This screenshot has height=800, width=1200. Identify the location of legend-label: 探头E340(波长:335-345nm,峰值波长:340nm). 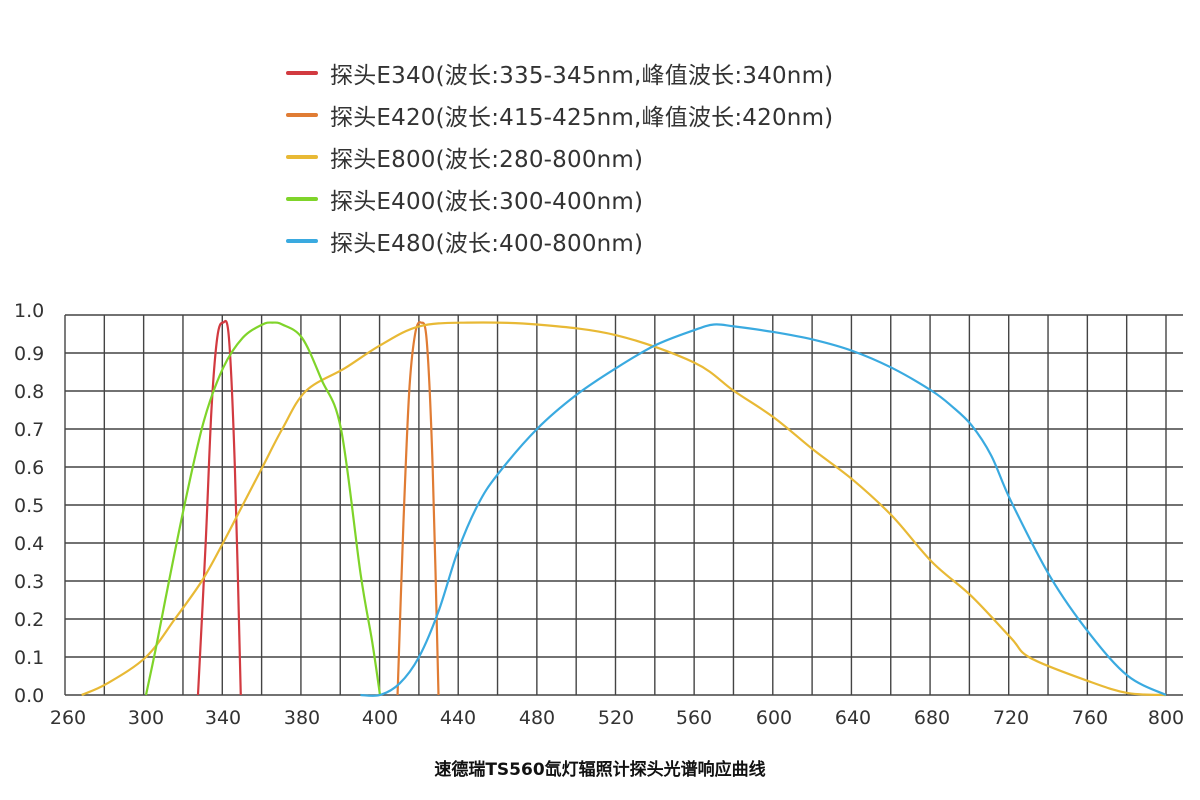
(582, 76).